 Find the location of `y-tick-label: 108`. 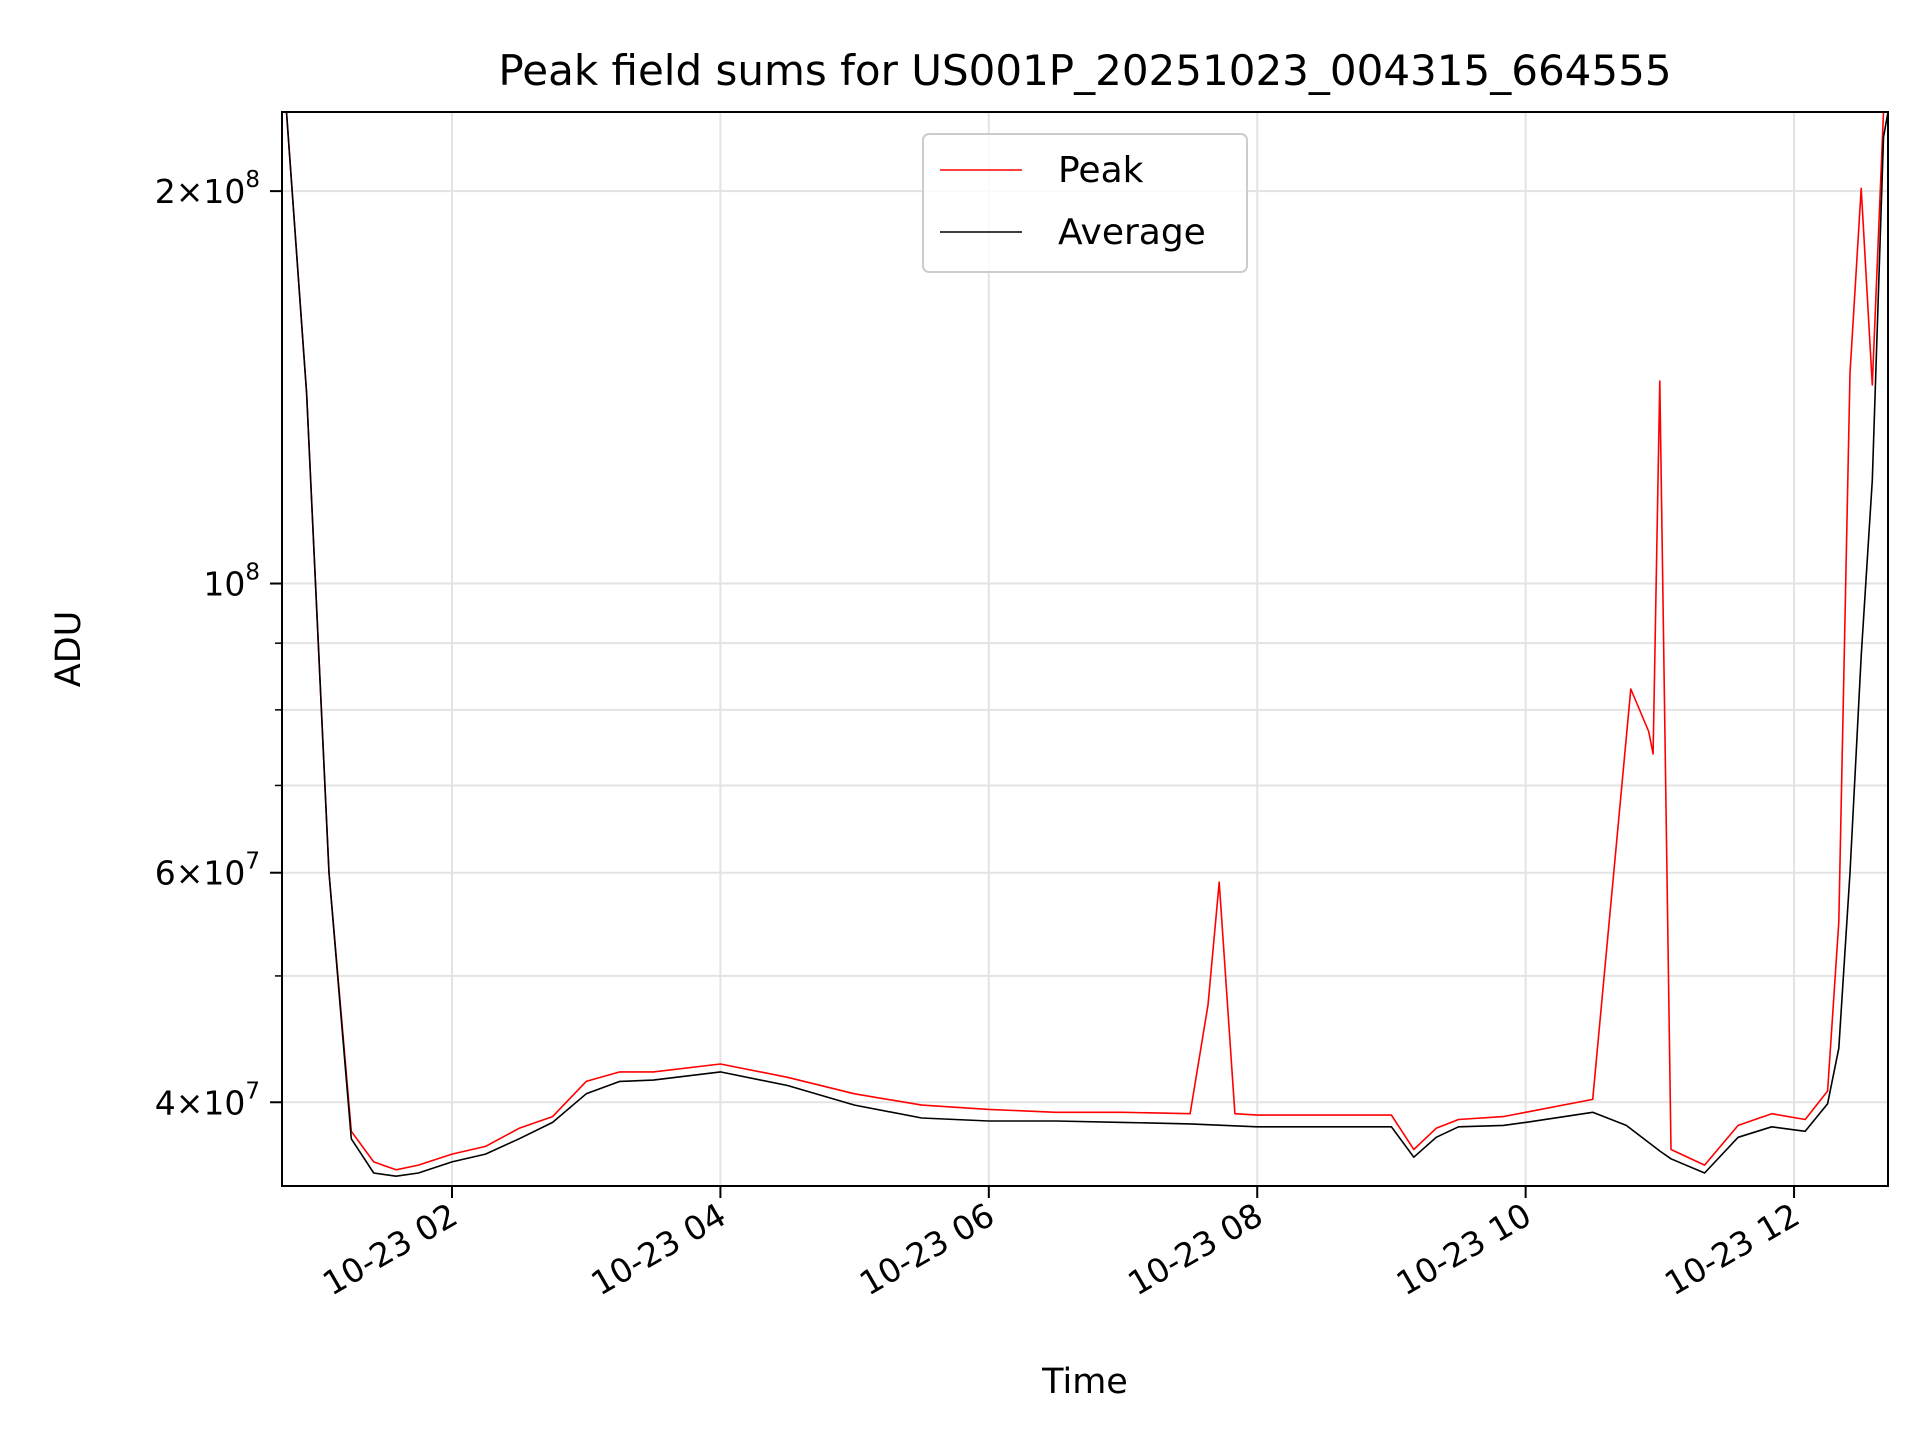

y-tick-label: 108 is located at coordinates (231, 582).